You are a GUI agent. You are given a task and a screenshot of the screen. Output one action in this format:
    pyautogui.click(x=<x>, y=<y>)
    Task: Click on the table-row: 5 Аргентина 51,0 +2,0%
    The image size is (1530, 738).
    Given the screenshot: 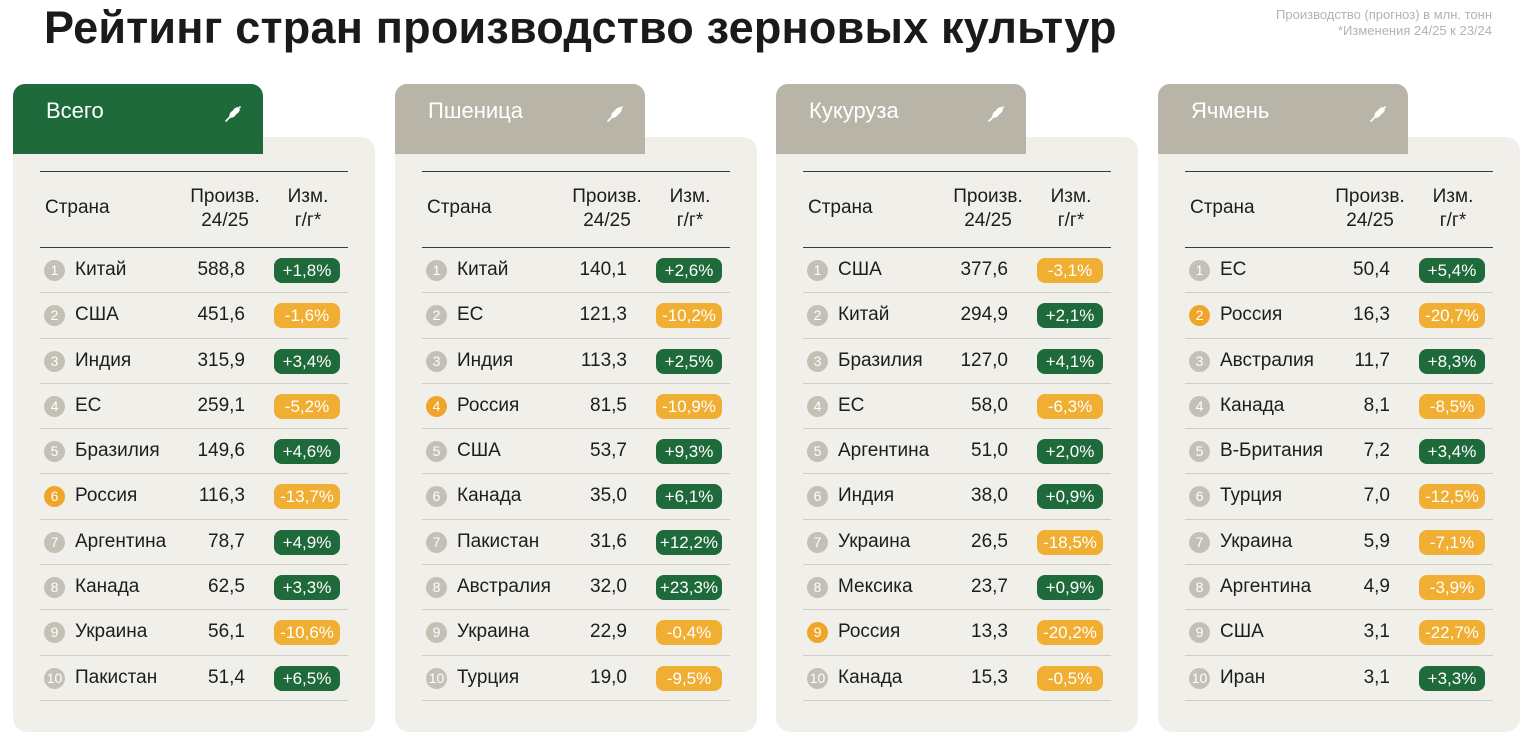 What is the action you would take?
    pyautogui.click(x=957, y=452)
    